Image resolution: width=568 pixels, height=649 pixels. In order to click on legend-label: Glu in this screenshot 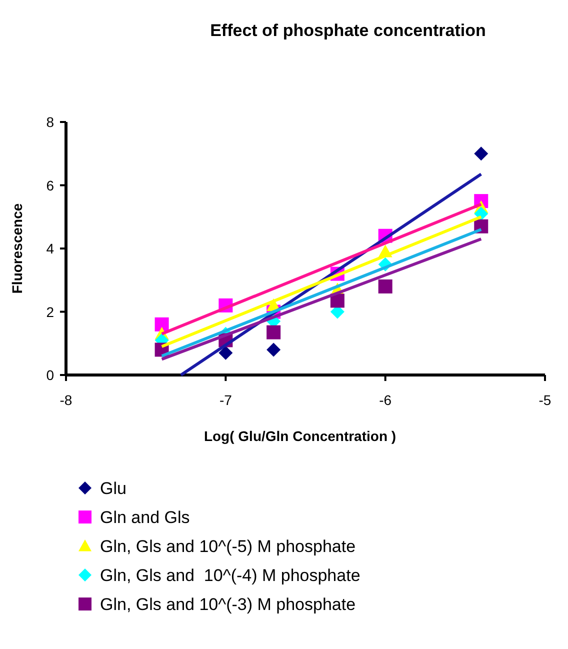, I will do `click(113, 488)`.